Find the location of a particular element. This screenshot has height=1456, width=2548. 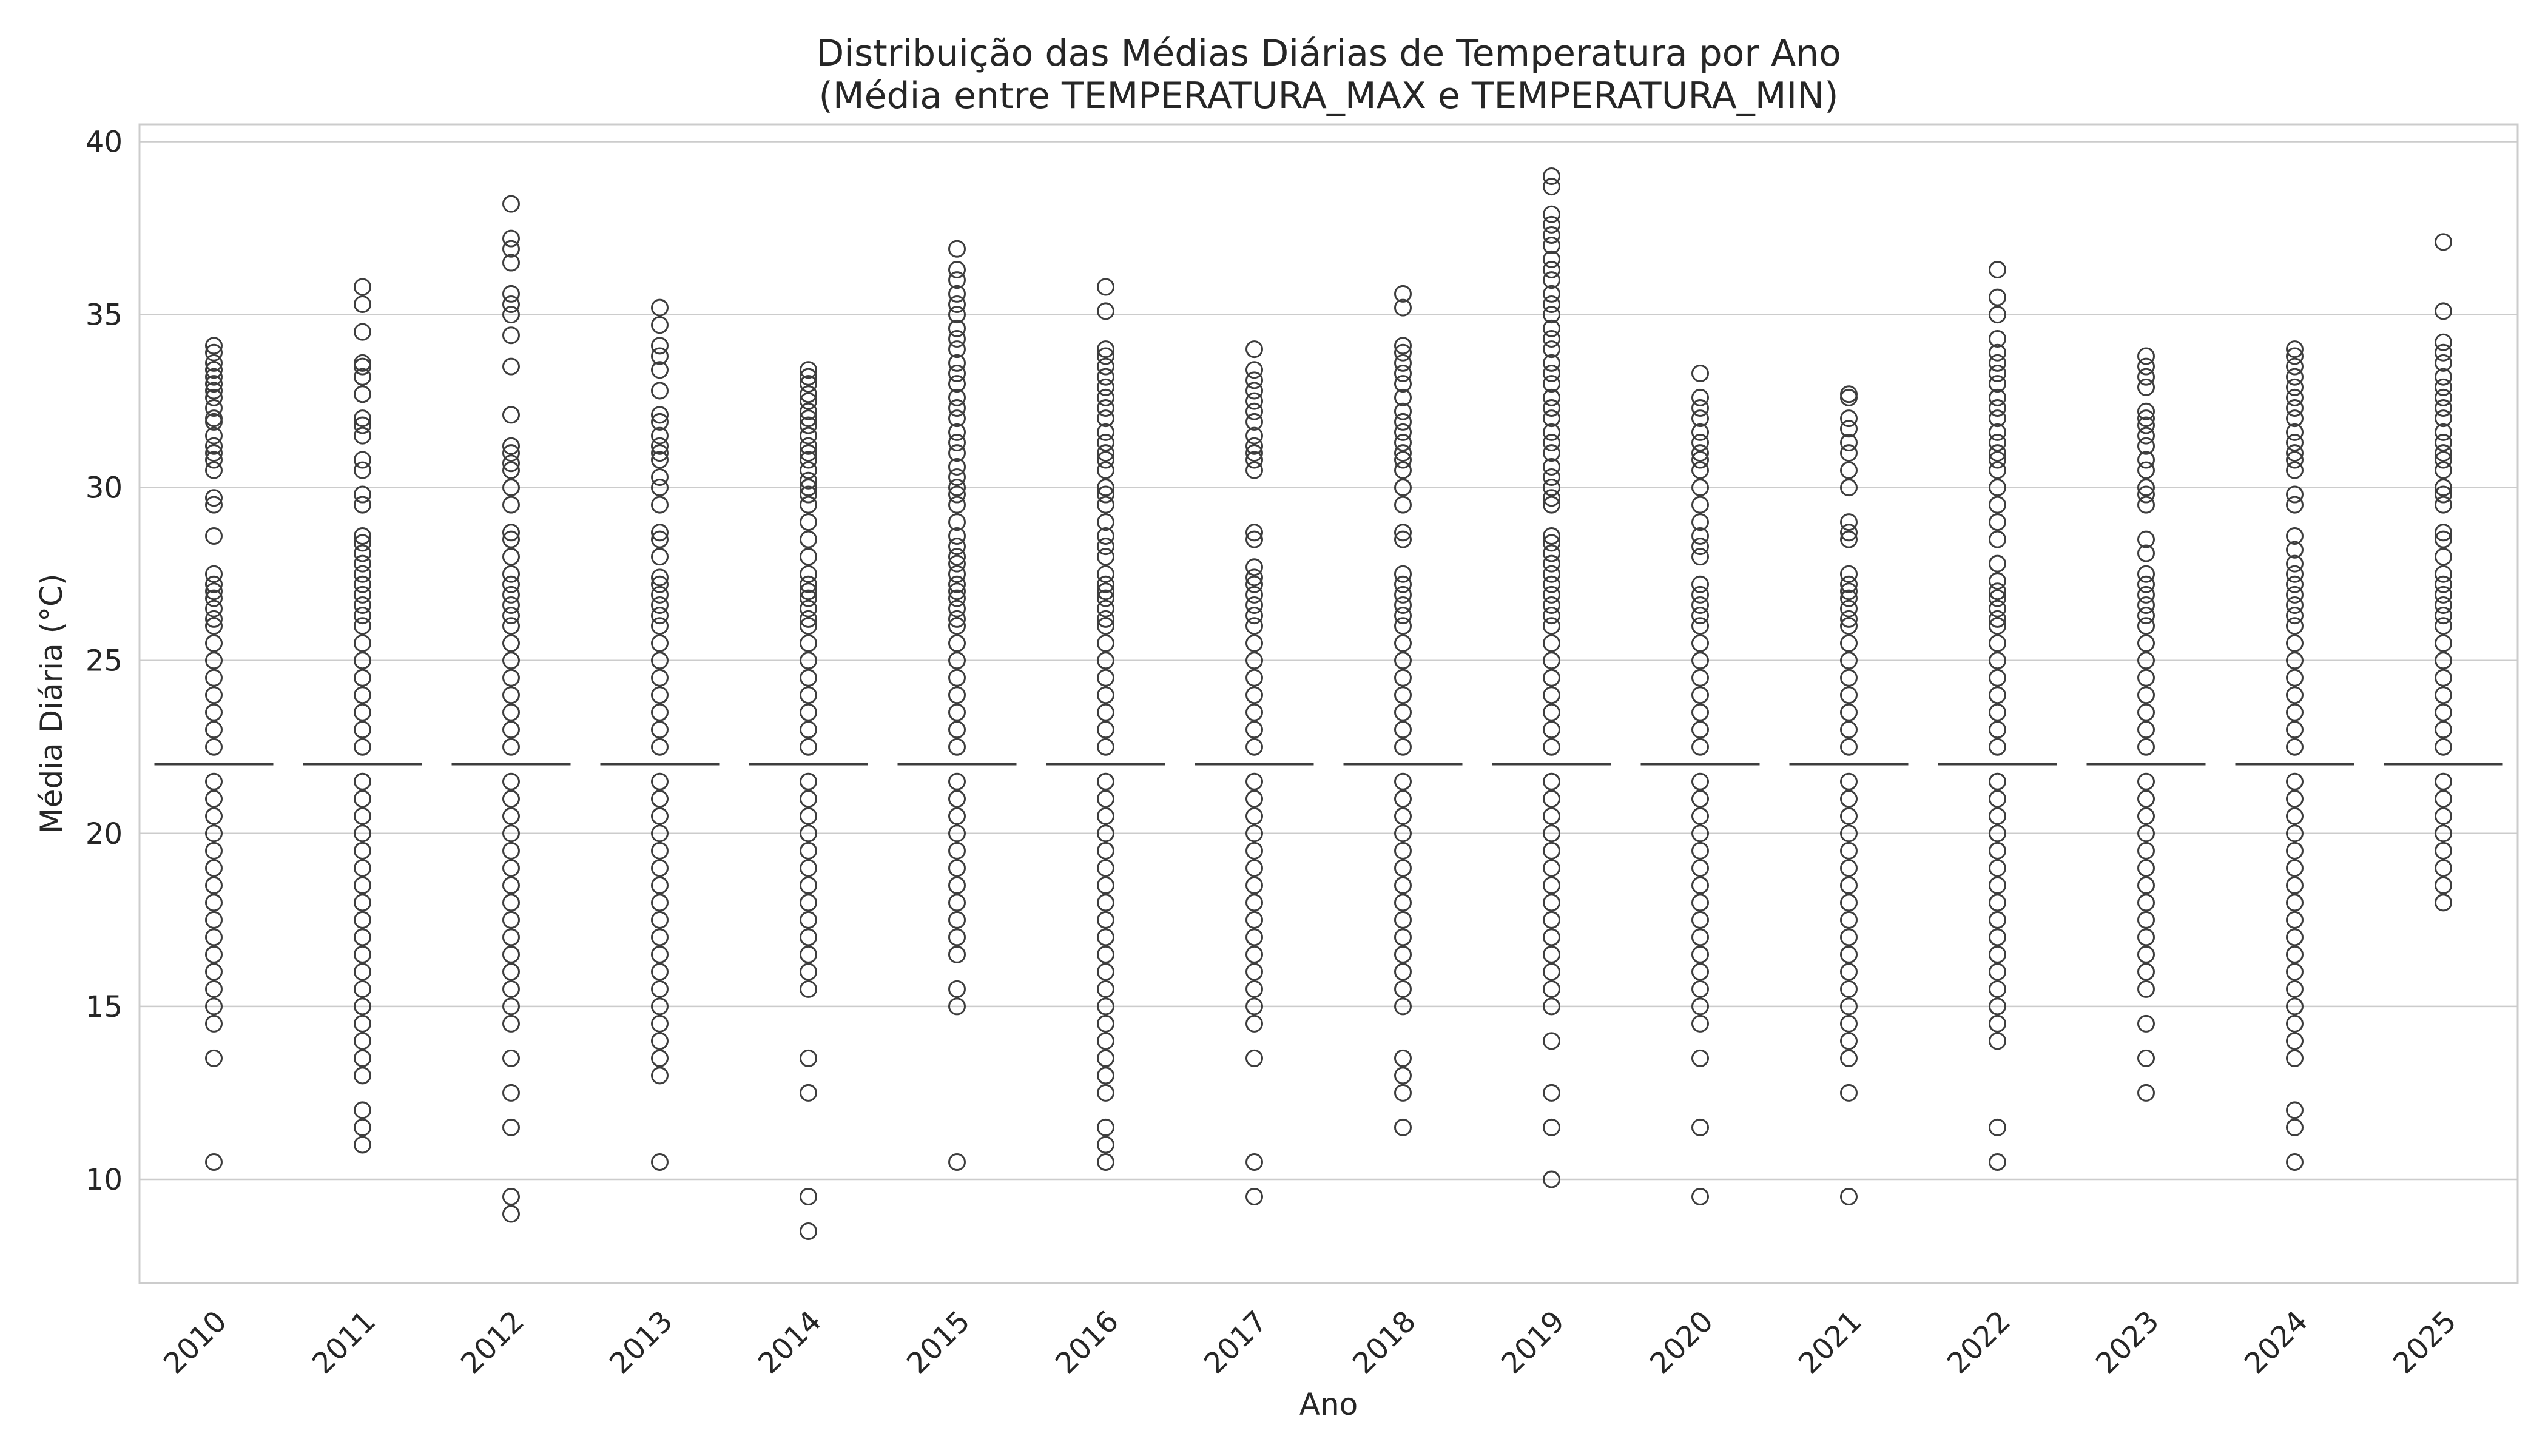

box-2014 is located at coordinates (808, 800).